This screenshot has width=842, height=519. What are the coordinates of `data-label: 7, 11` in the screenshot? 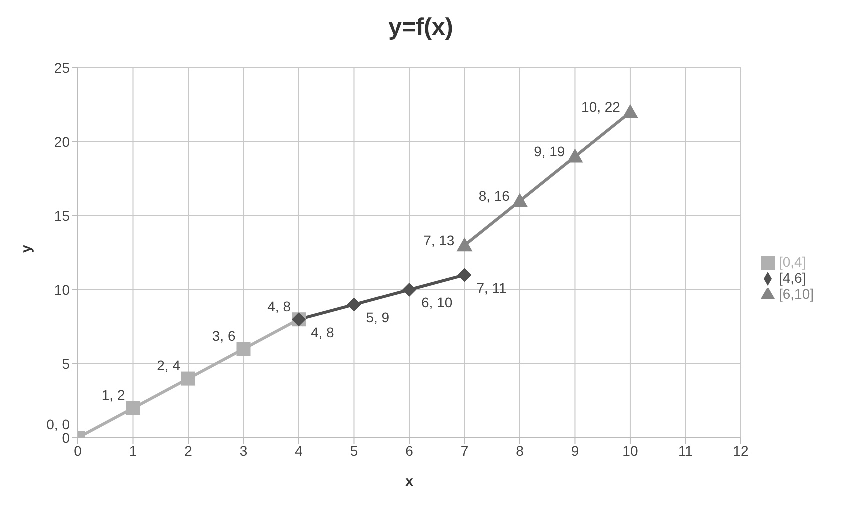 It's located at (492, 288).